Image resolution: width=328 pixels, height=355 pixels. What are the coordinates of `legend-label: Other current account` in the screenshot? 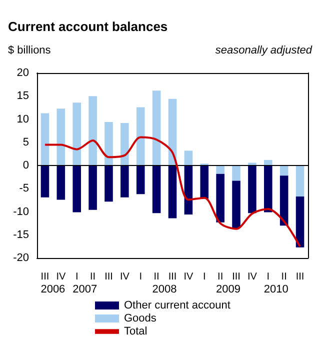 It's located at (177, 306).